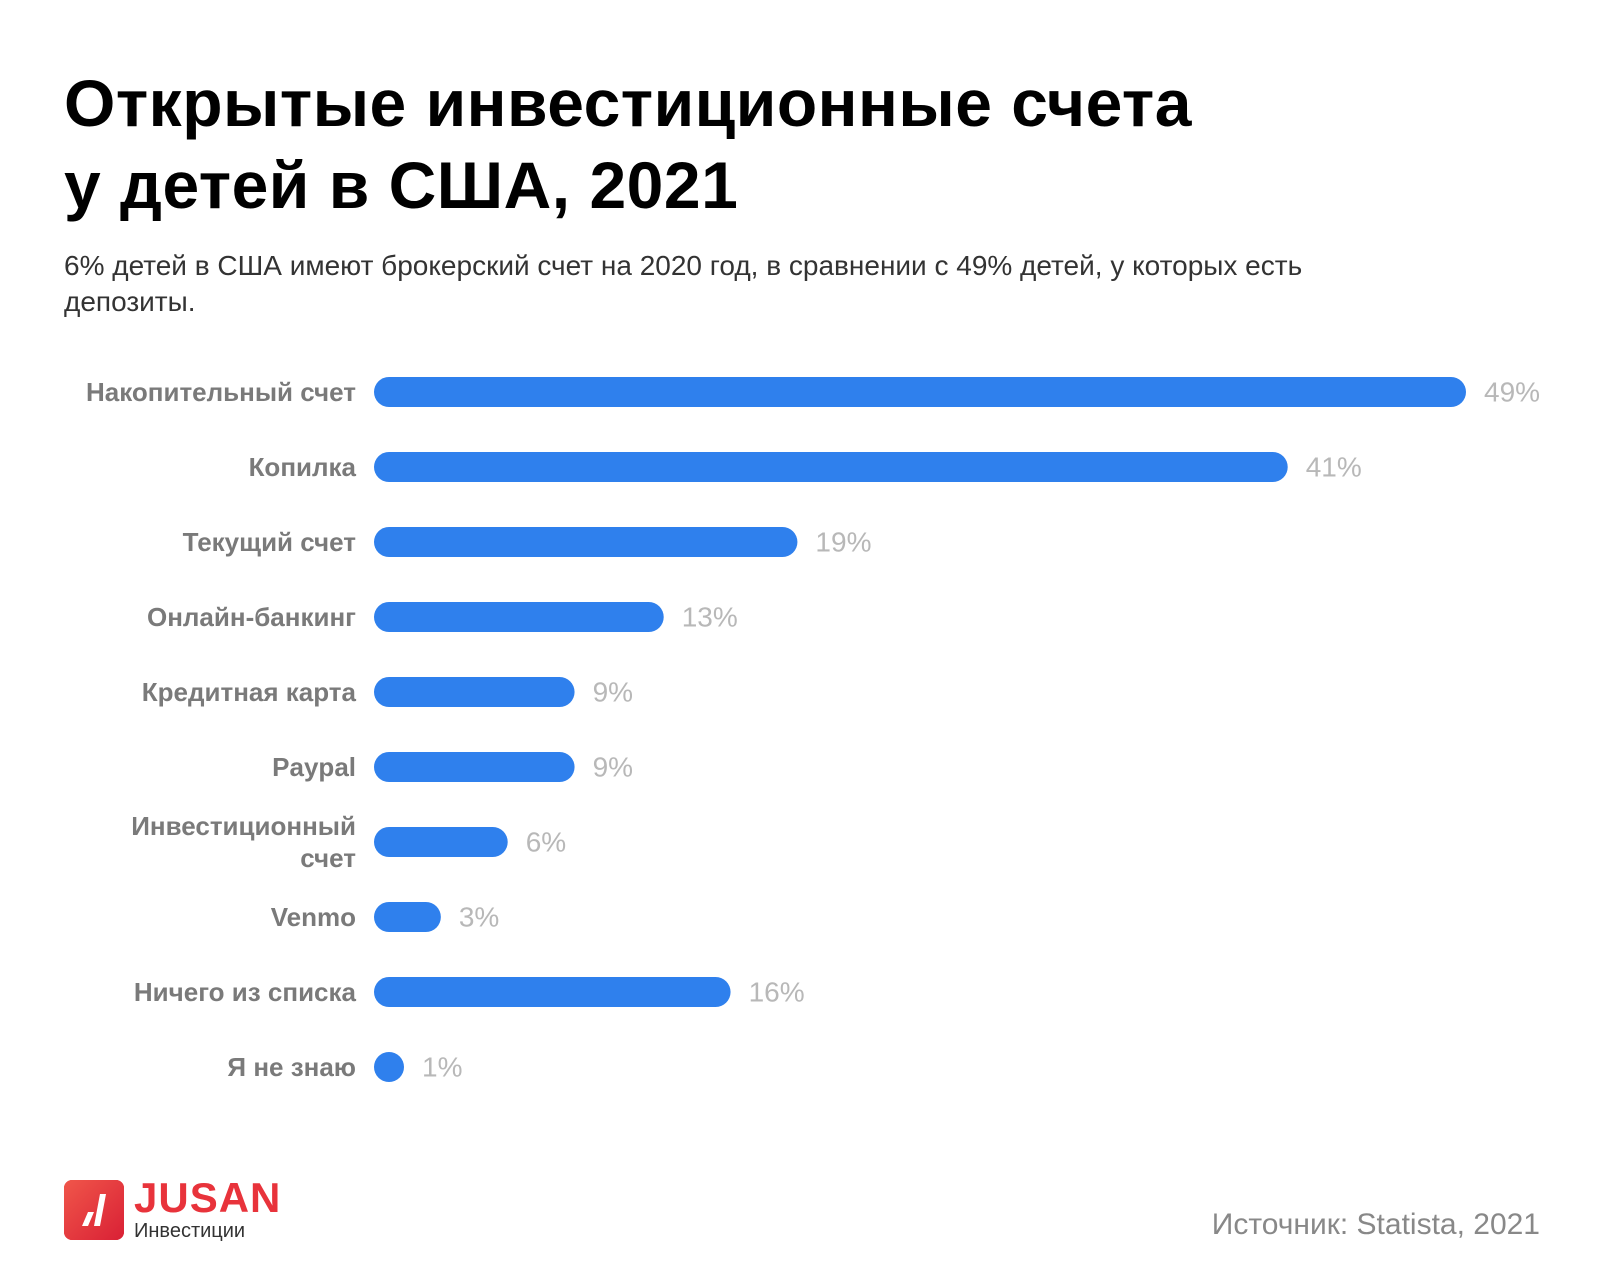 This screenshot has width=1600, height=1280. What do you see at coordinates (245, 992) in the screenshot?
I see `category-label: Ничего из списка` at bounding box center [245, 992].